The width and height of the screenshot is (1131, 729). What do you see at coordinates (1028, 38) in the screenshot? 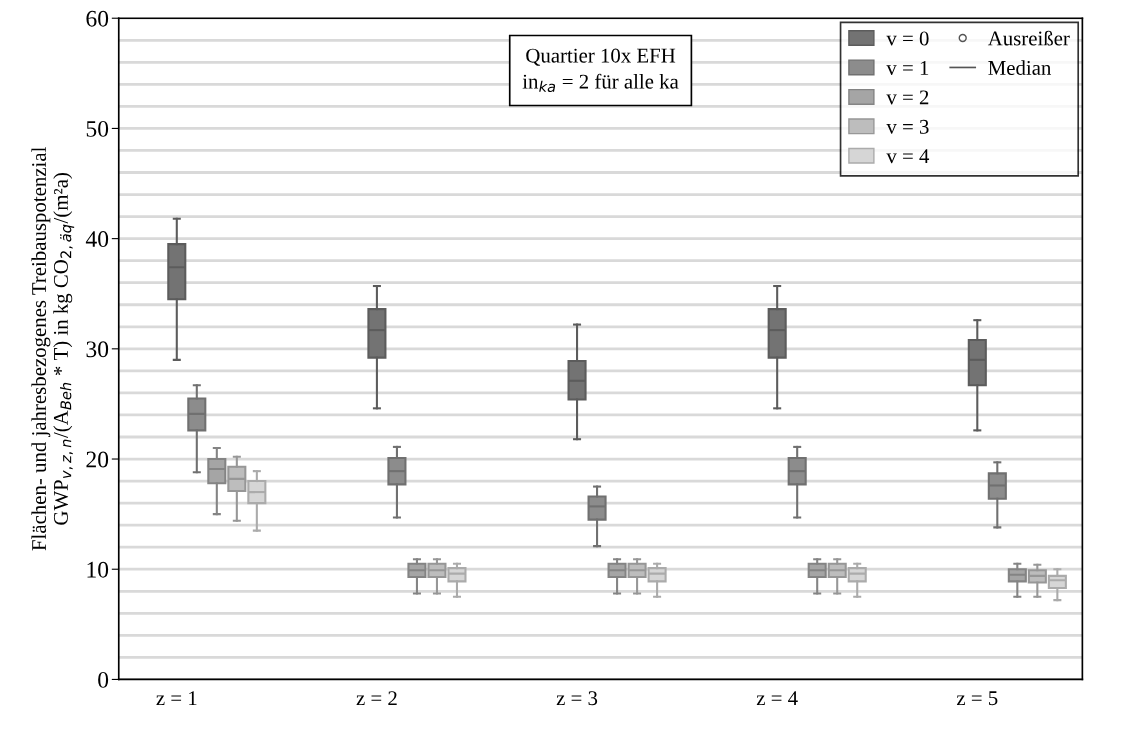
I see `annotation: Ausreißer` at bounding box center [1028, 38].